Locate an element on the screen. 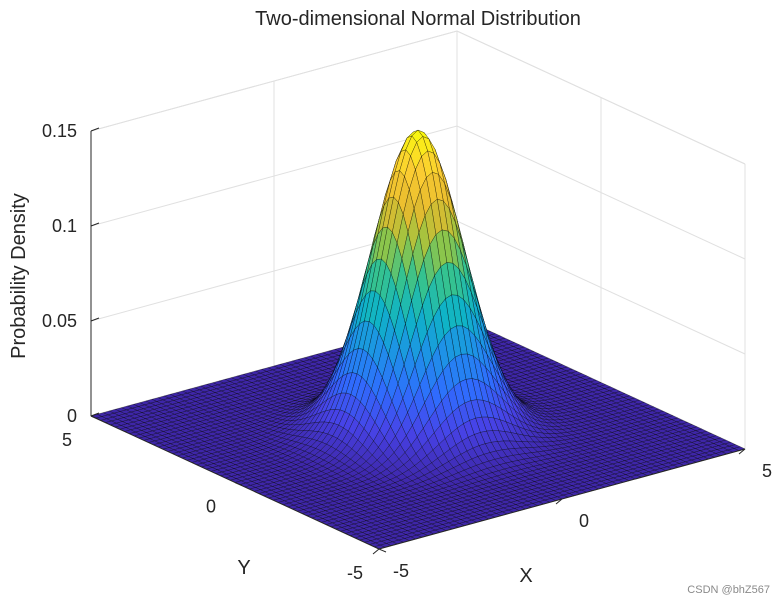  z-tick-label: 0.05 is located at coordinates (59, 321).